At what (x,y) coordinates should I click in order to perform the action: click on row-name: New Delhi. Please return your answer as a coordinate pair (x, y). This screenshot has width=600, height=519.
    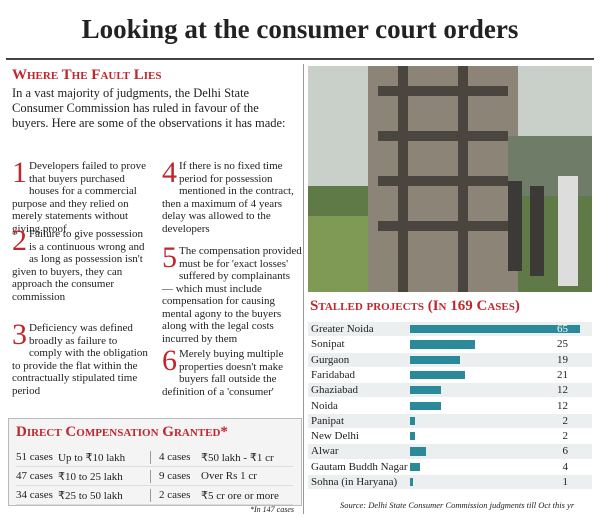
    Looking at the image, I should click on (335, 436).